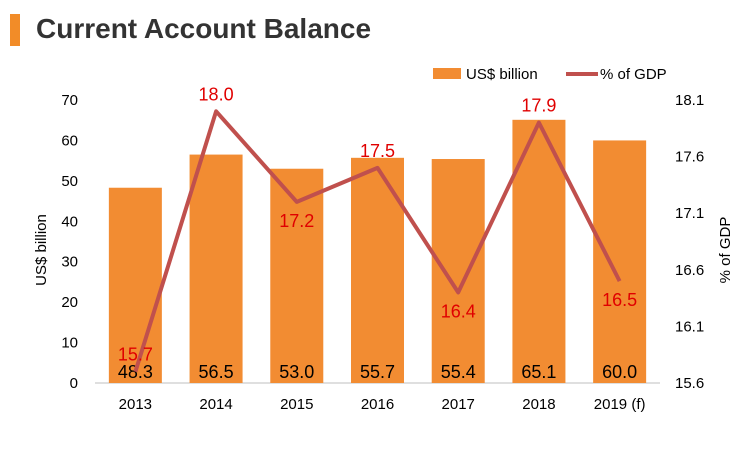  I want to click on left-axis-ticks: 0 10 20 30 40 50 60 70, so click(69, 242).